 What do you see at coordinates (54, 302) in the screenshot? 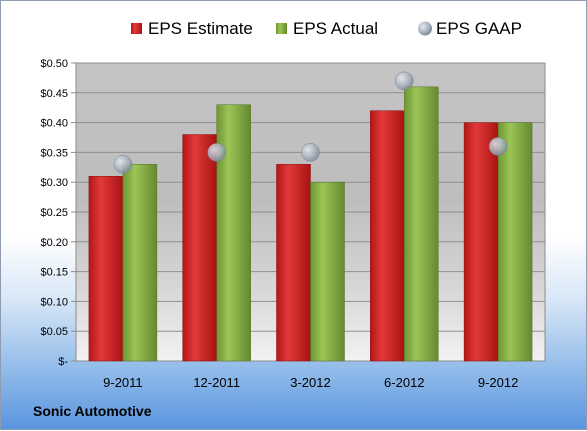
I see `y-tick-label: $0.10` at bounding box center [54, 302].